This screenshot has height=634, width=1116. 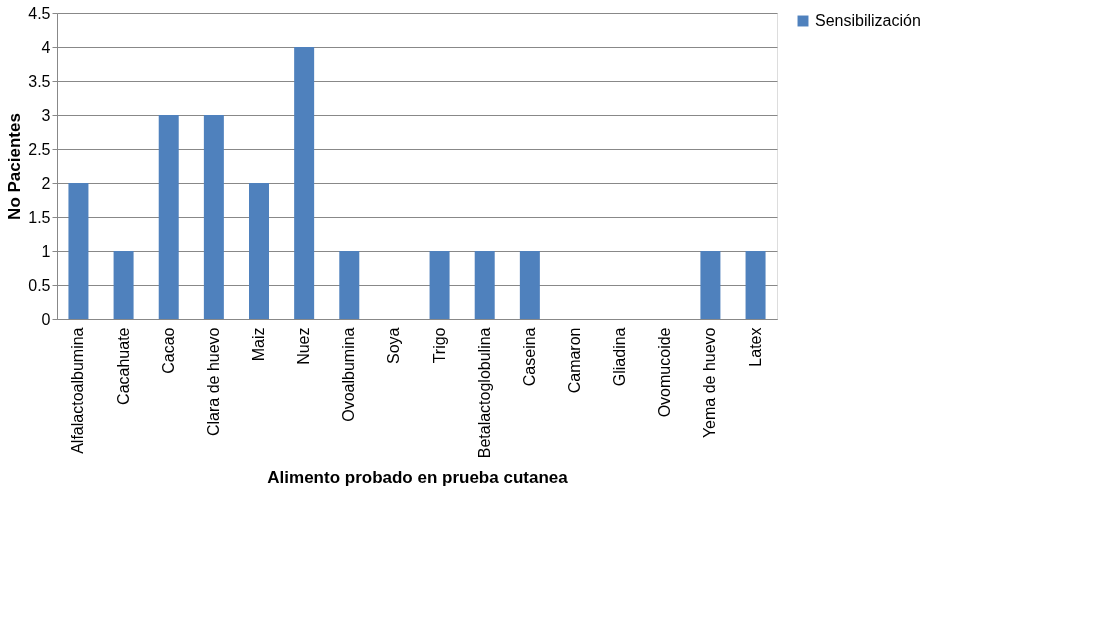 What do you see at coordinates (39, 149) in the screenshot?
I see `y-tick-label: 2.5` at bounding box center [39, 149].